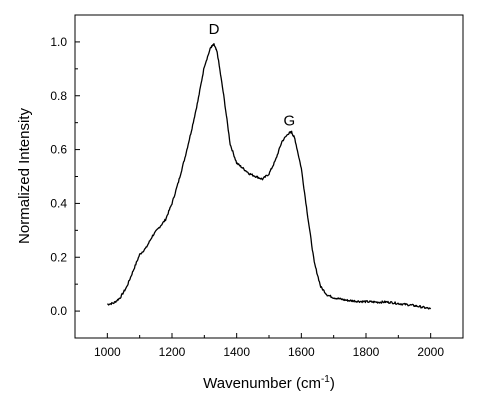 The height and width of the screenshot is (404, 479). Describe the element at coordinates (58, 96) in the screenshot. I see `y-tick-label: 0.8` at that location.